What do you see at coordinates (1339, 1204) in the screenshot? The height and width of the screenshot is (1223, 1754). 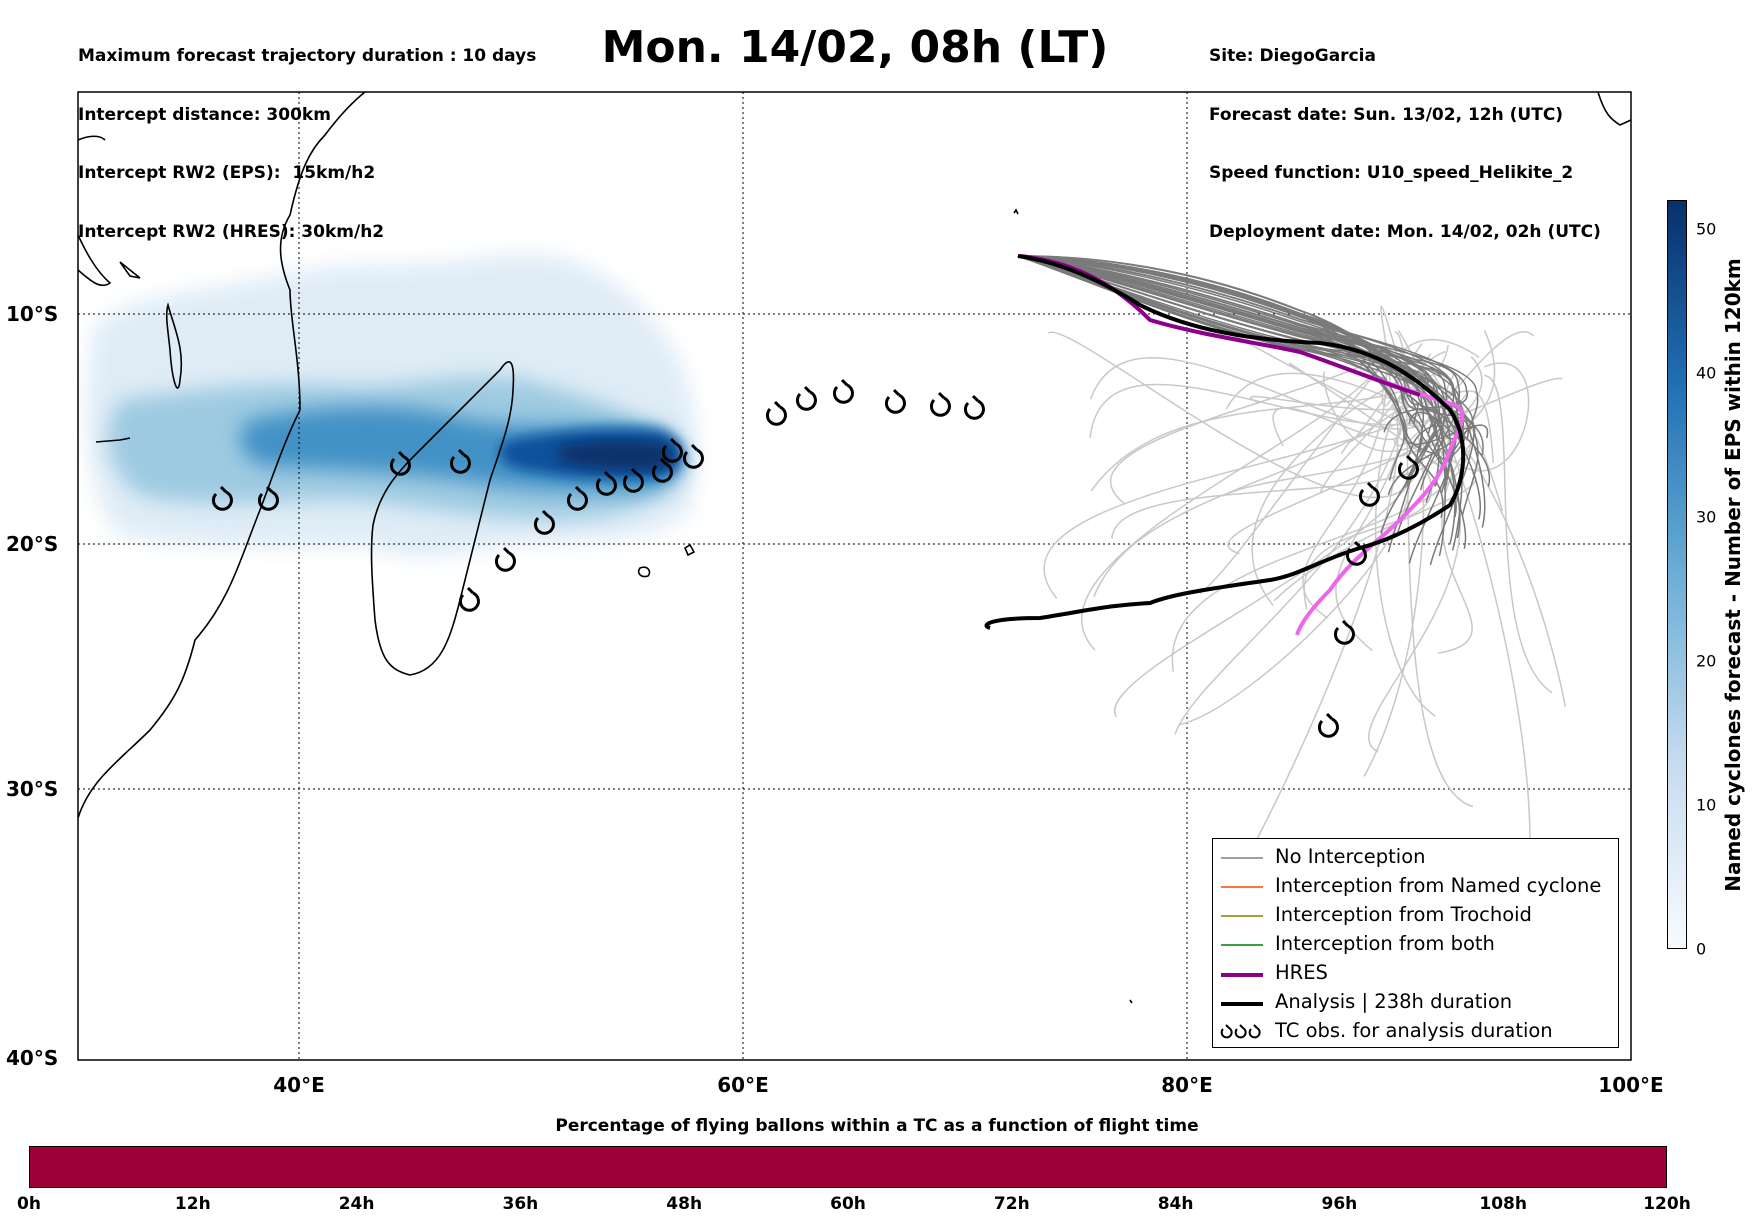 I see `flight-time-tick: 96h` at bounding box center [1339, 1204].